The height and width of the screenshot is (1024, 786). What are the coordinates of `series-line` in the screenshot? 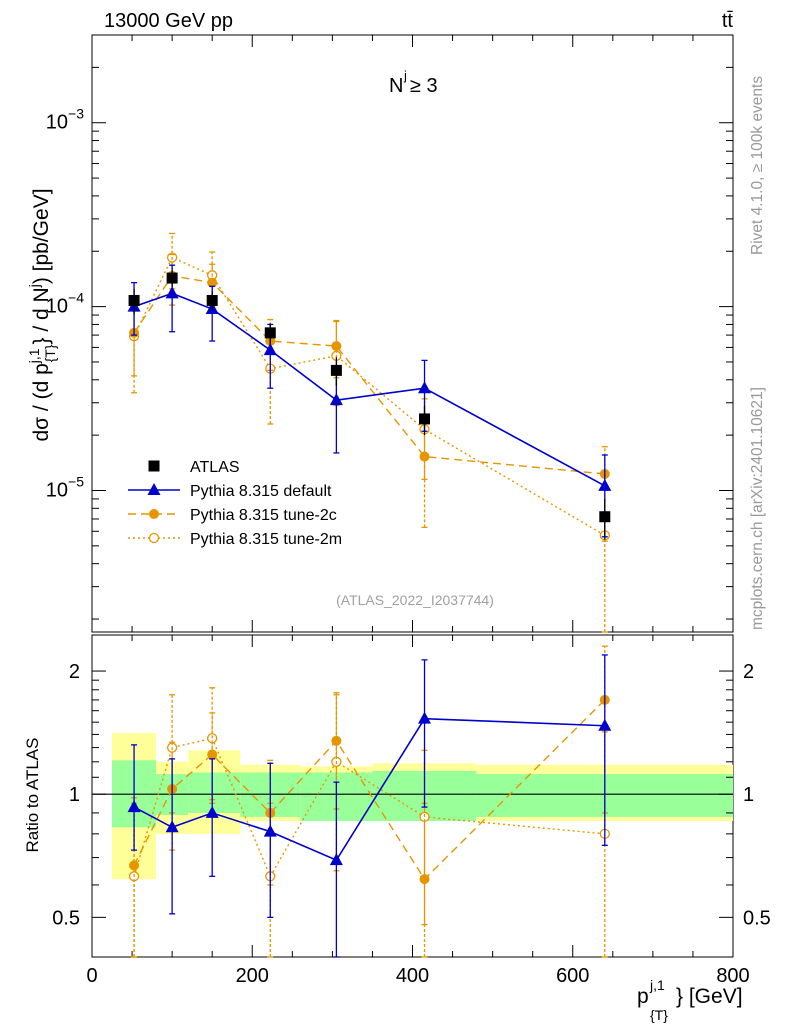 It's located at (369, 389).